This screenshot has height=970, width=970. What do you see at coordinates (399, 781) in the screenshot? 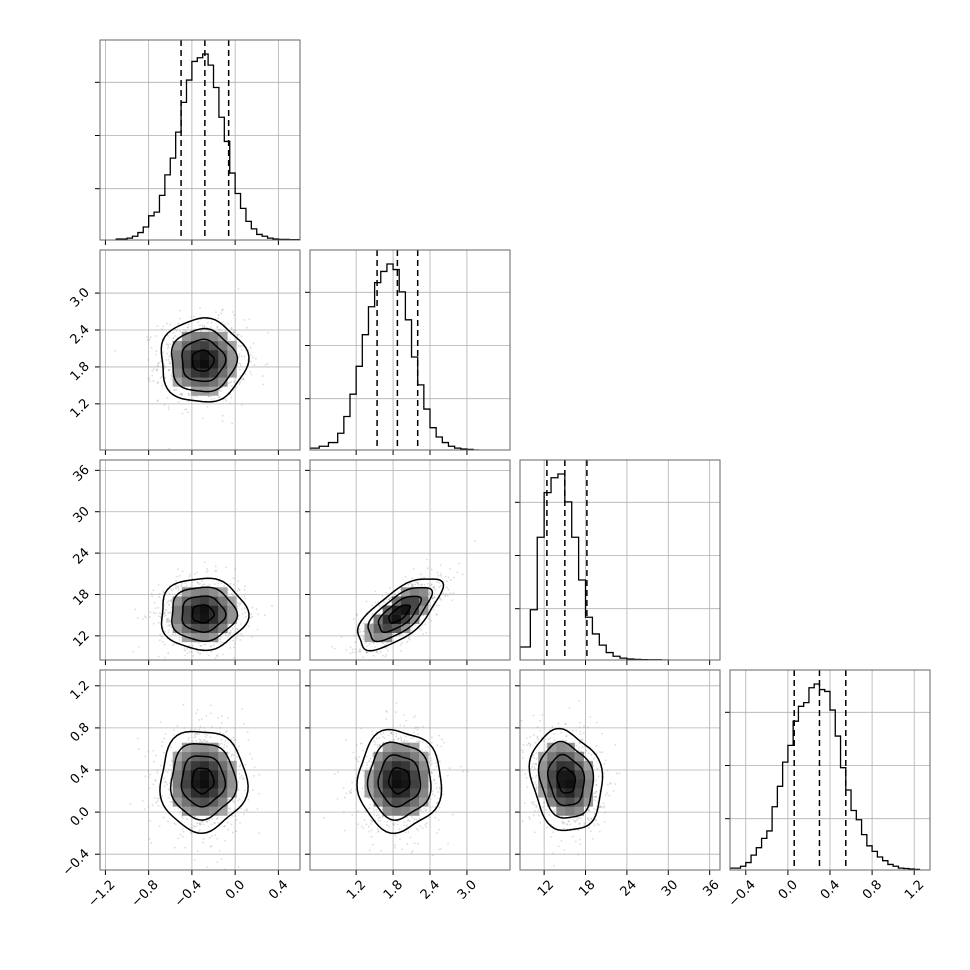
I see `contour-lines` at bounding box center [399, 781].